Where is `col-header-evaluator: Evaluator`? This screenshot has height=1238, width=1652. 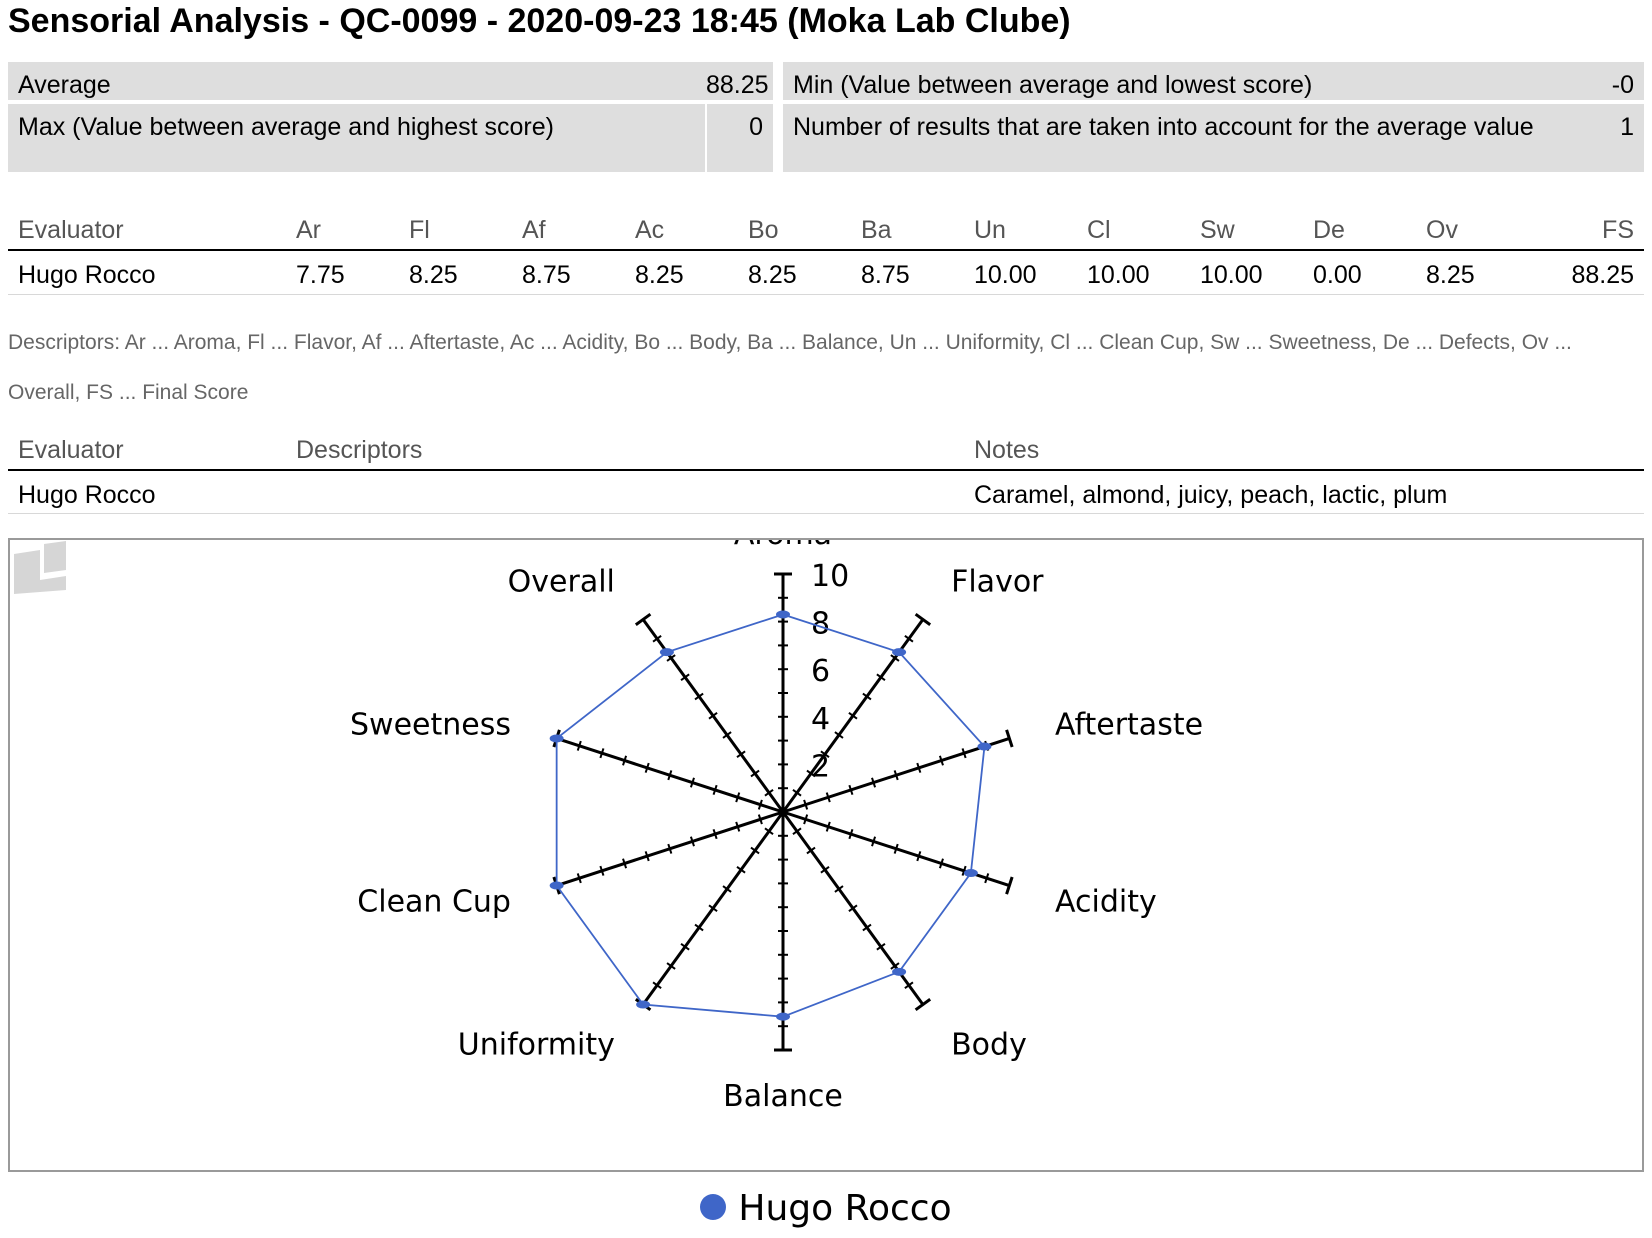 col-header-evaluator: Evaluator is located at coordinates (71, 450).